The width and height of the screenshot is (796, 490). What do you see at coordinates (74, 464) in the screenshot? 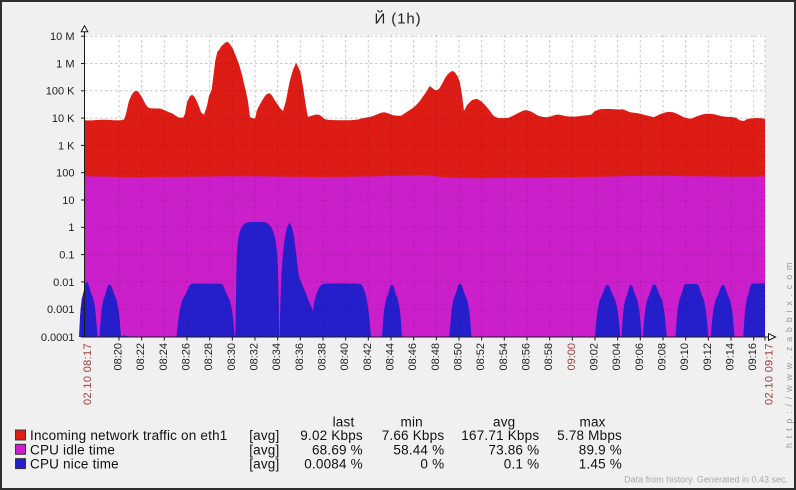
I see `svg-text: CPU nice time` at bounding box center [74, 464].